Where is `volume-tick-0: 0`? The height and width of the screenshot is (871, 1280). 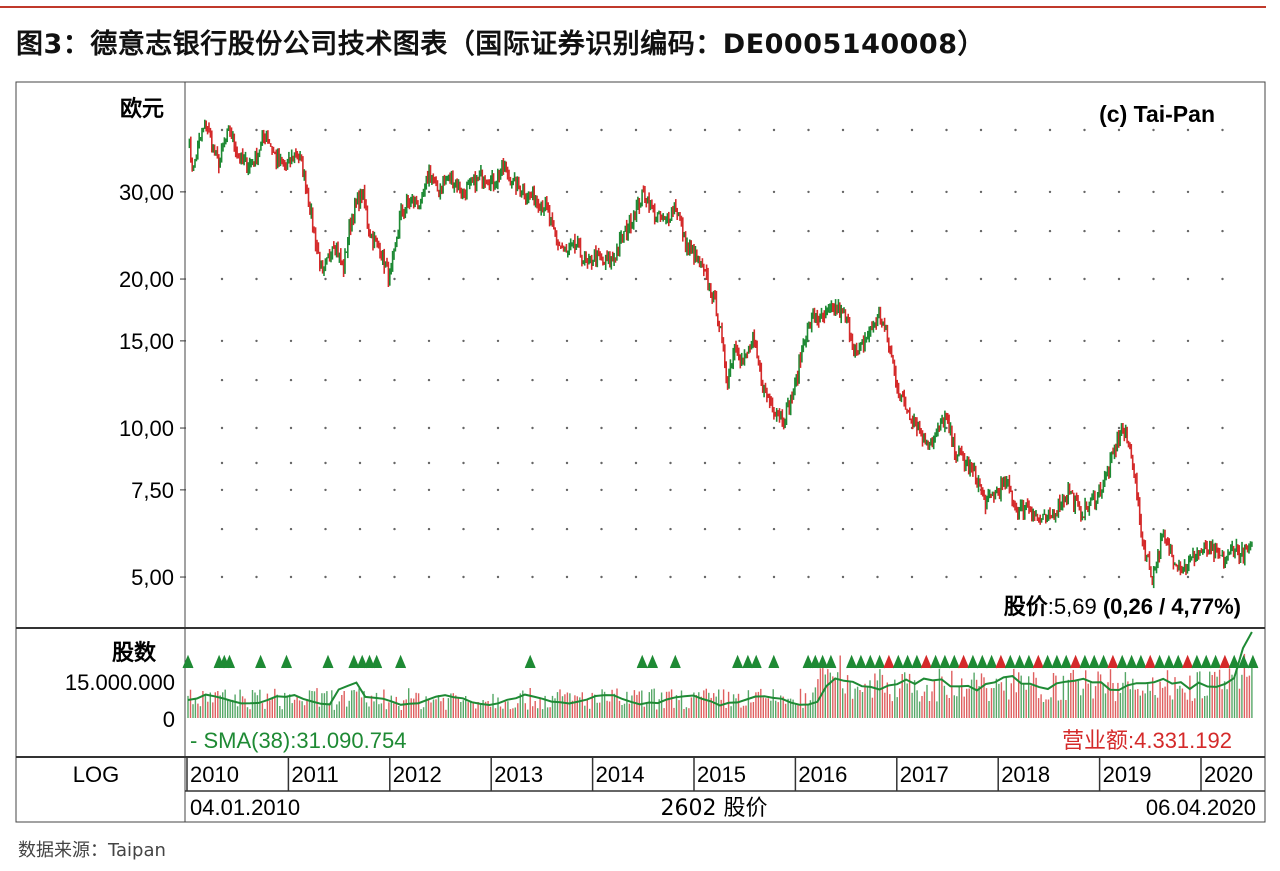 volume-tick-0: 0 is located at coordinates (169, 719).